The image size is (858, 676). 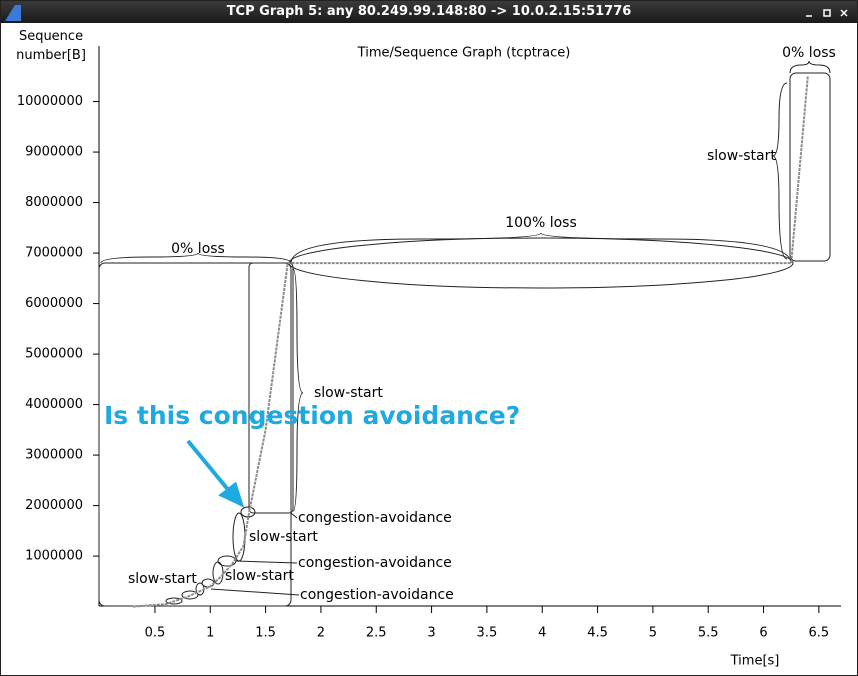 I want to click on x-tick-label: 3, so click(x=431, y=633).